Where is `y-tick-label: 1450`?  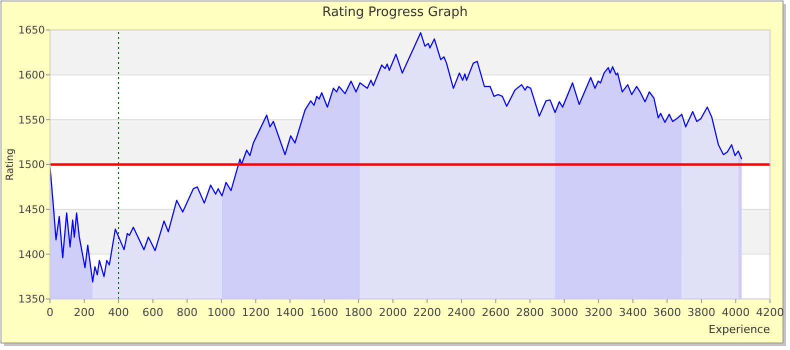
y-tick-label: 1450 is located at coordinates (31, 210).